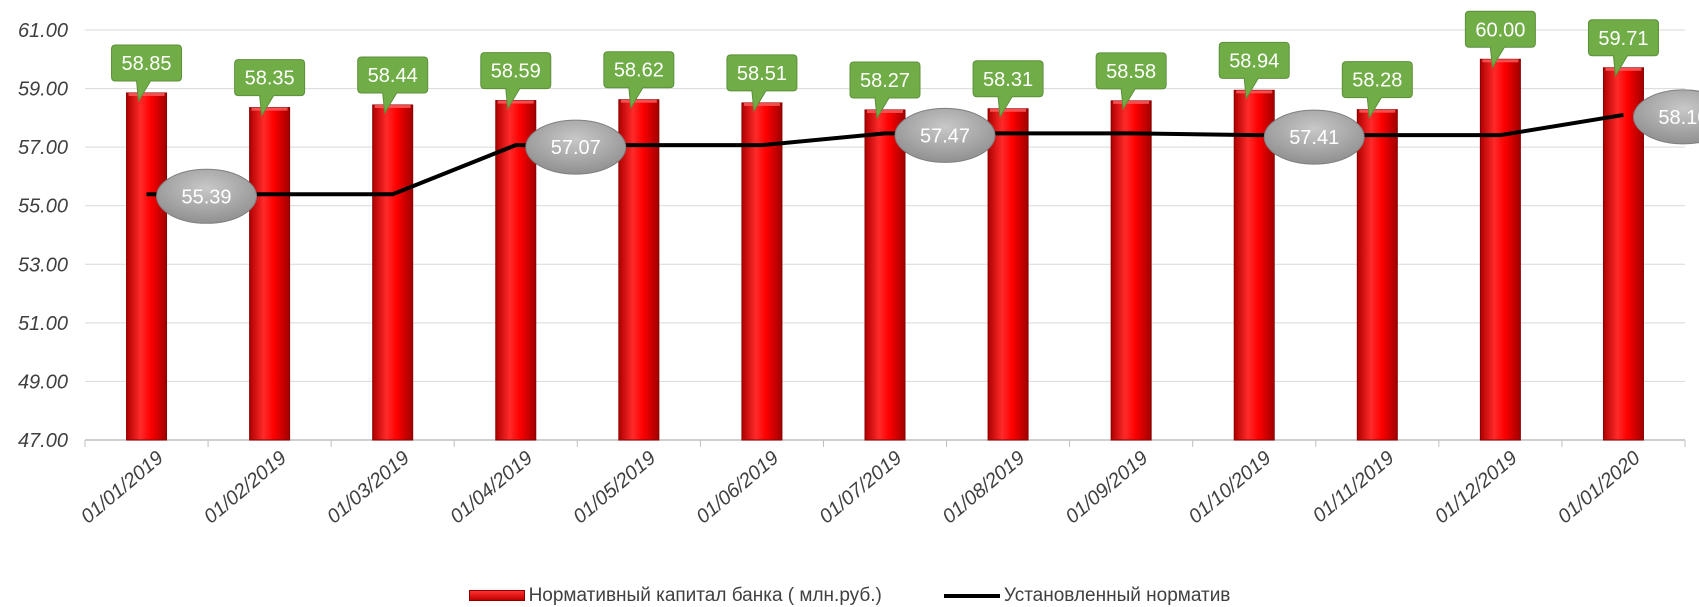 The image size is (1699, 607). What do you see at coordinates (43, 324) in the screenshot?
I see `y-tick-label: 51.00` at bounding box center [43, 324].